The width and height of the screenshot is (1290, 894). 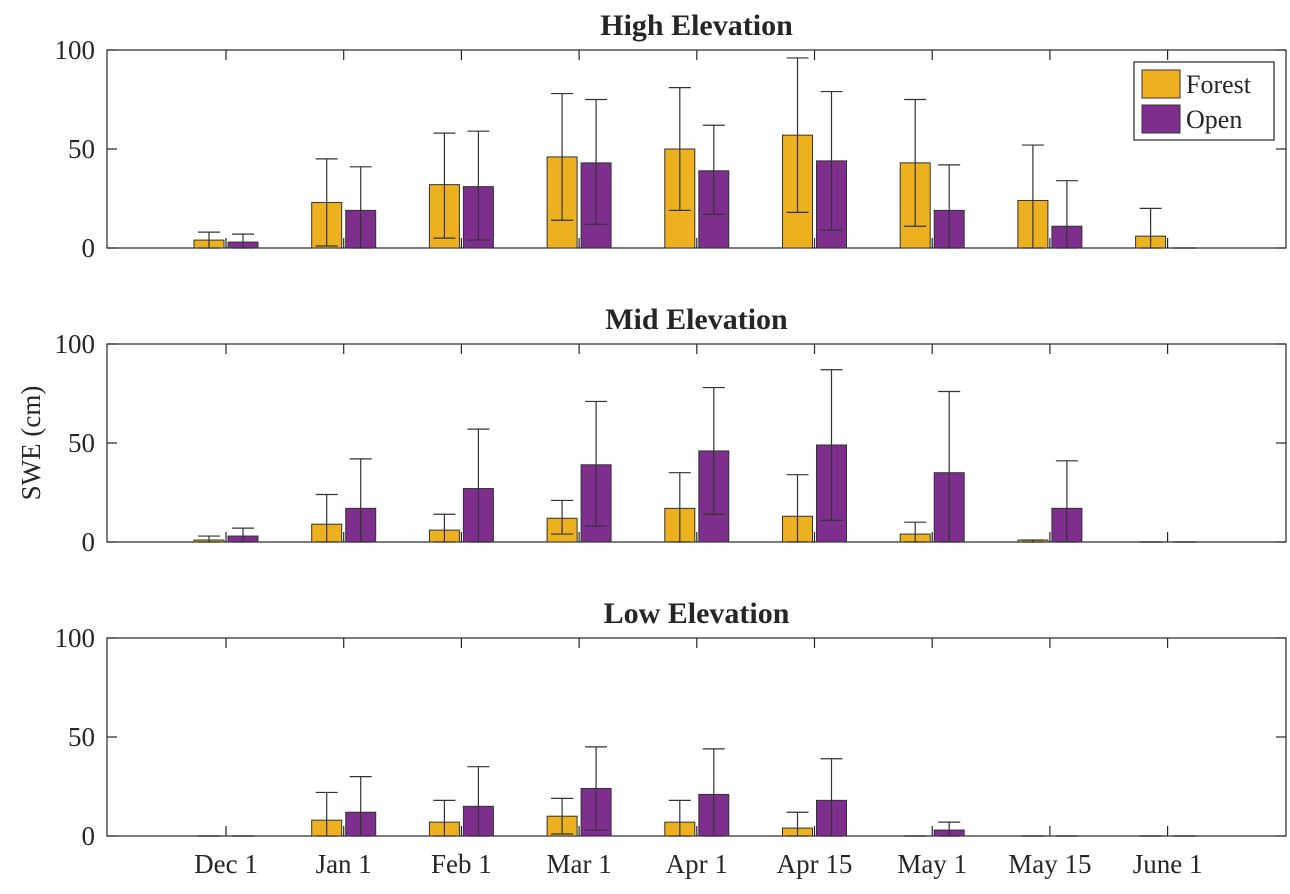 What do you see at coordinates (578, 864) in the screenshot?
I see `xtick-label: Mar 1` at bounding box center [578, 864].